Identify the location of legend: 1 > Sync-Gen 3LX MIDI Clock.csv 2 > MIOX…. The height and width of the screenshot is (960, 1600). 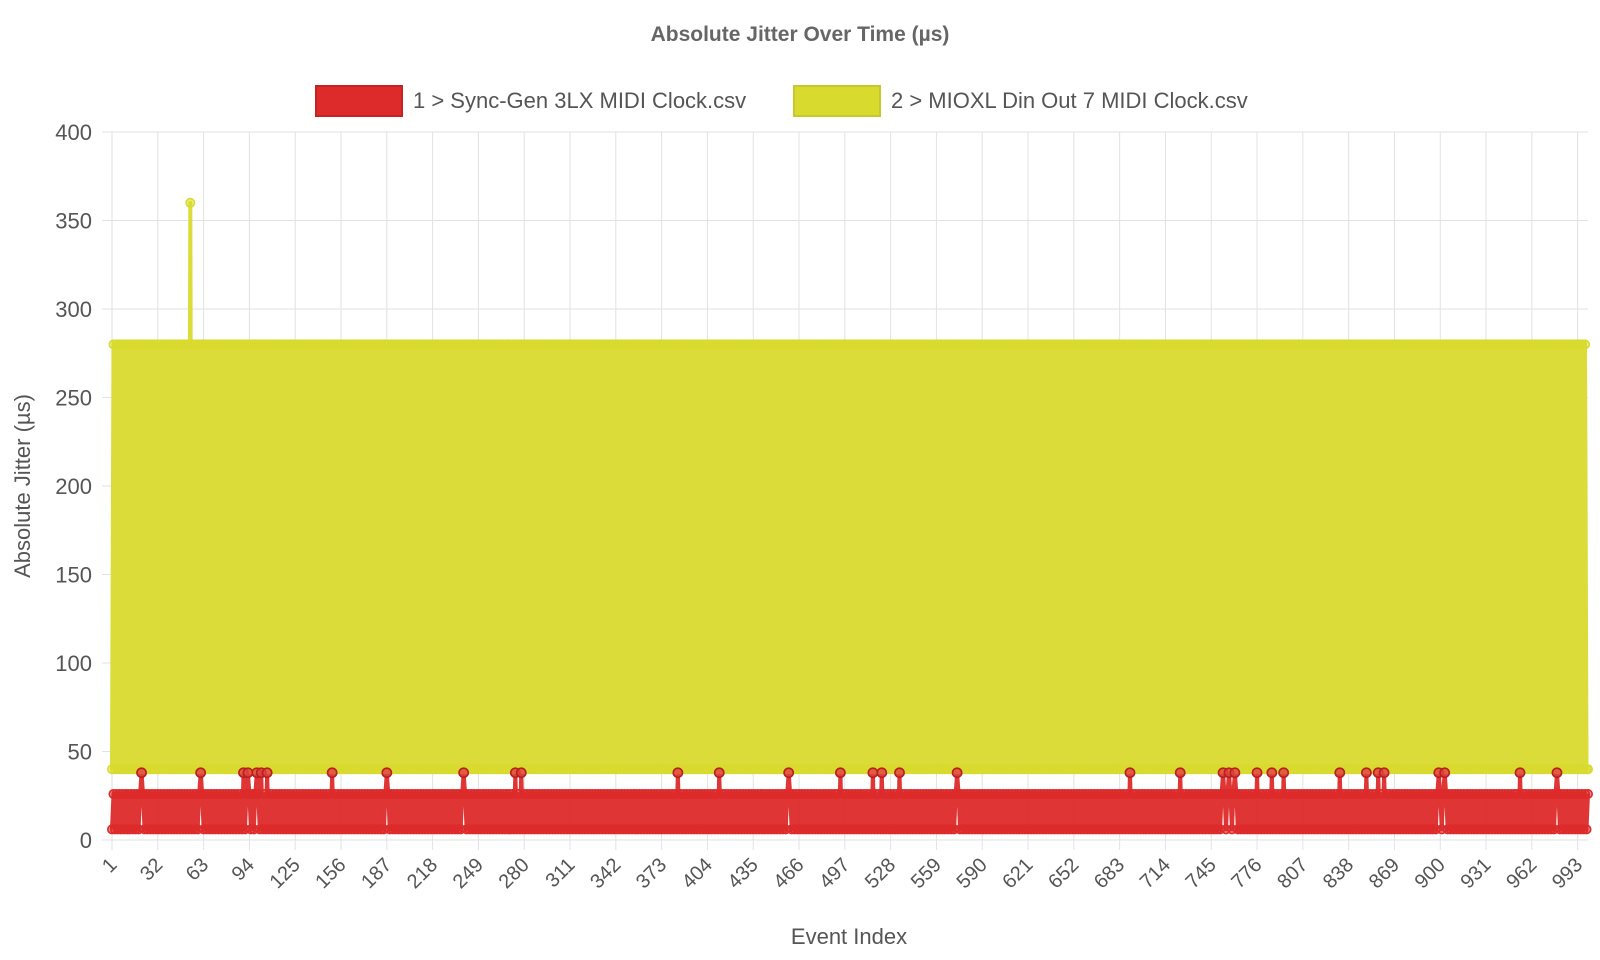
(781, 101).